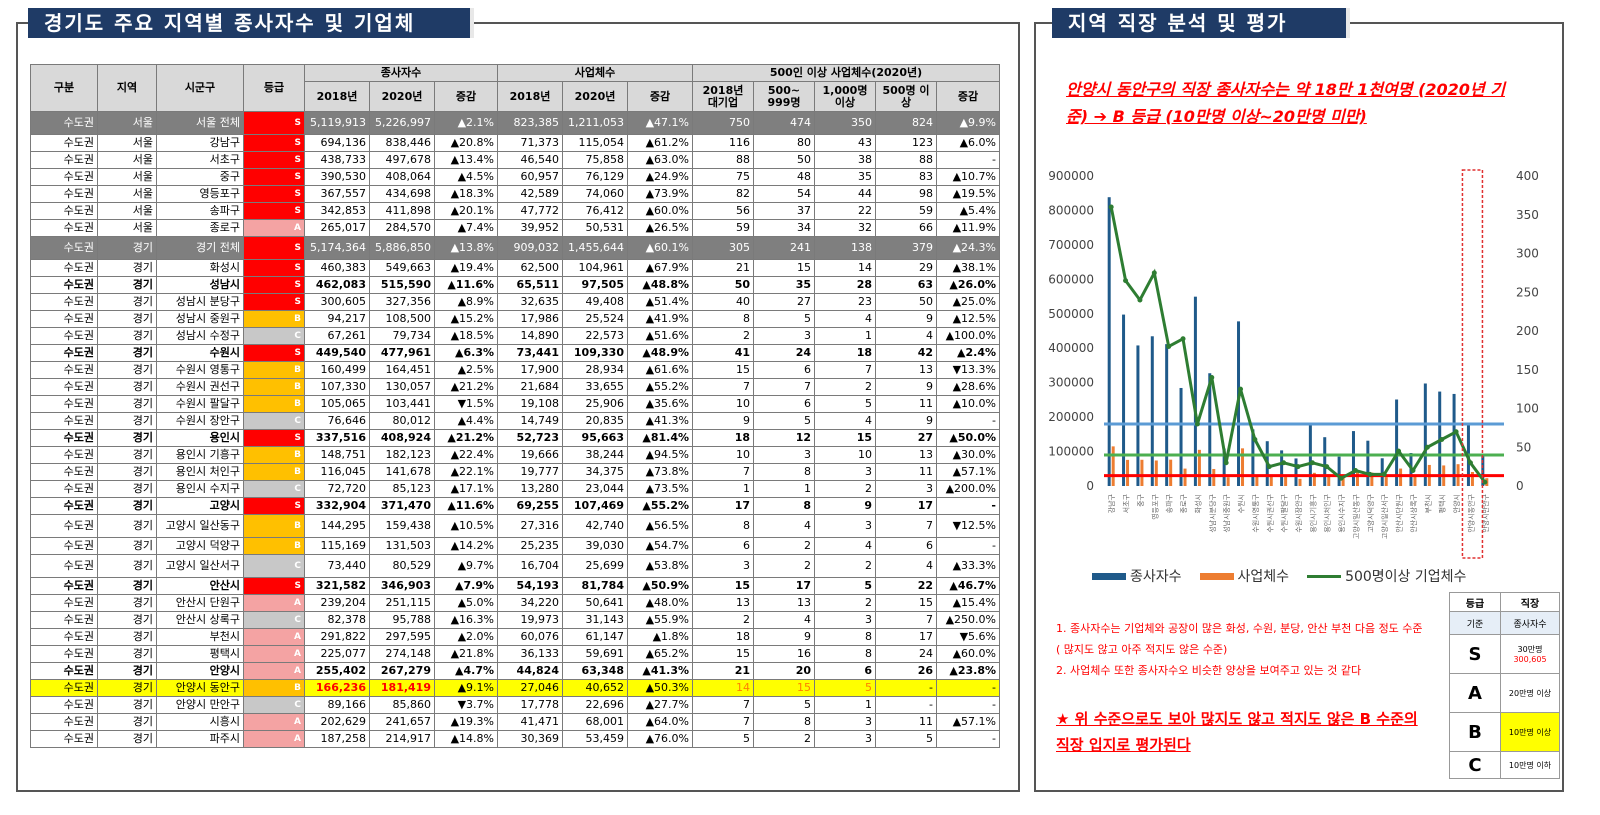 This screenshot has height=815, width=1600. What do you see at coordinates (466, 248) in the screenshot?
I see `cell-wchg: ▲13.8%` at bounding box center [466, 248].